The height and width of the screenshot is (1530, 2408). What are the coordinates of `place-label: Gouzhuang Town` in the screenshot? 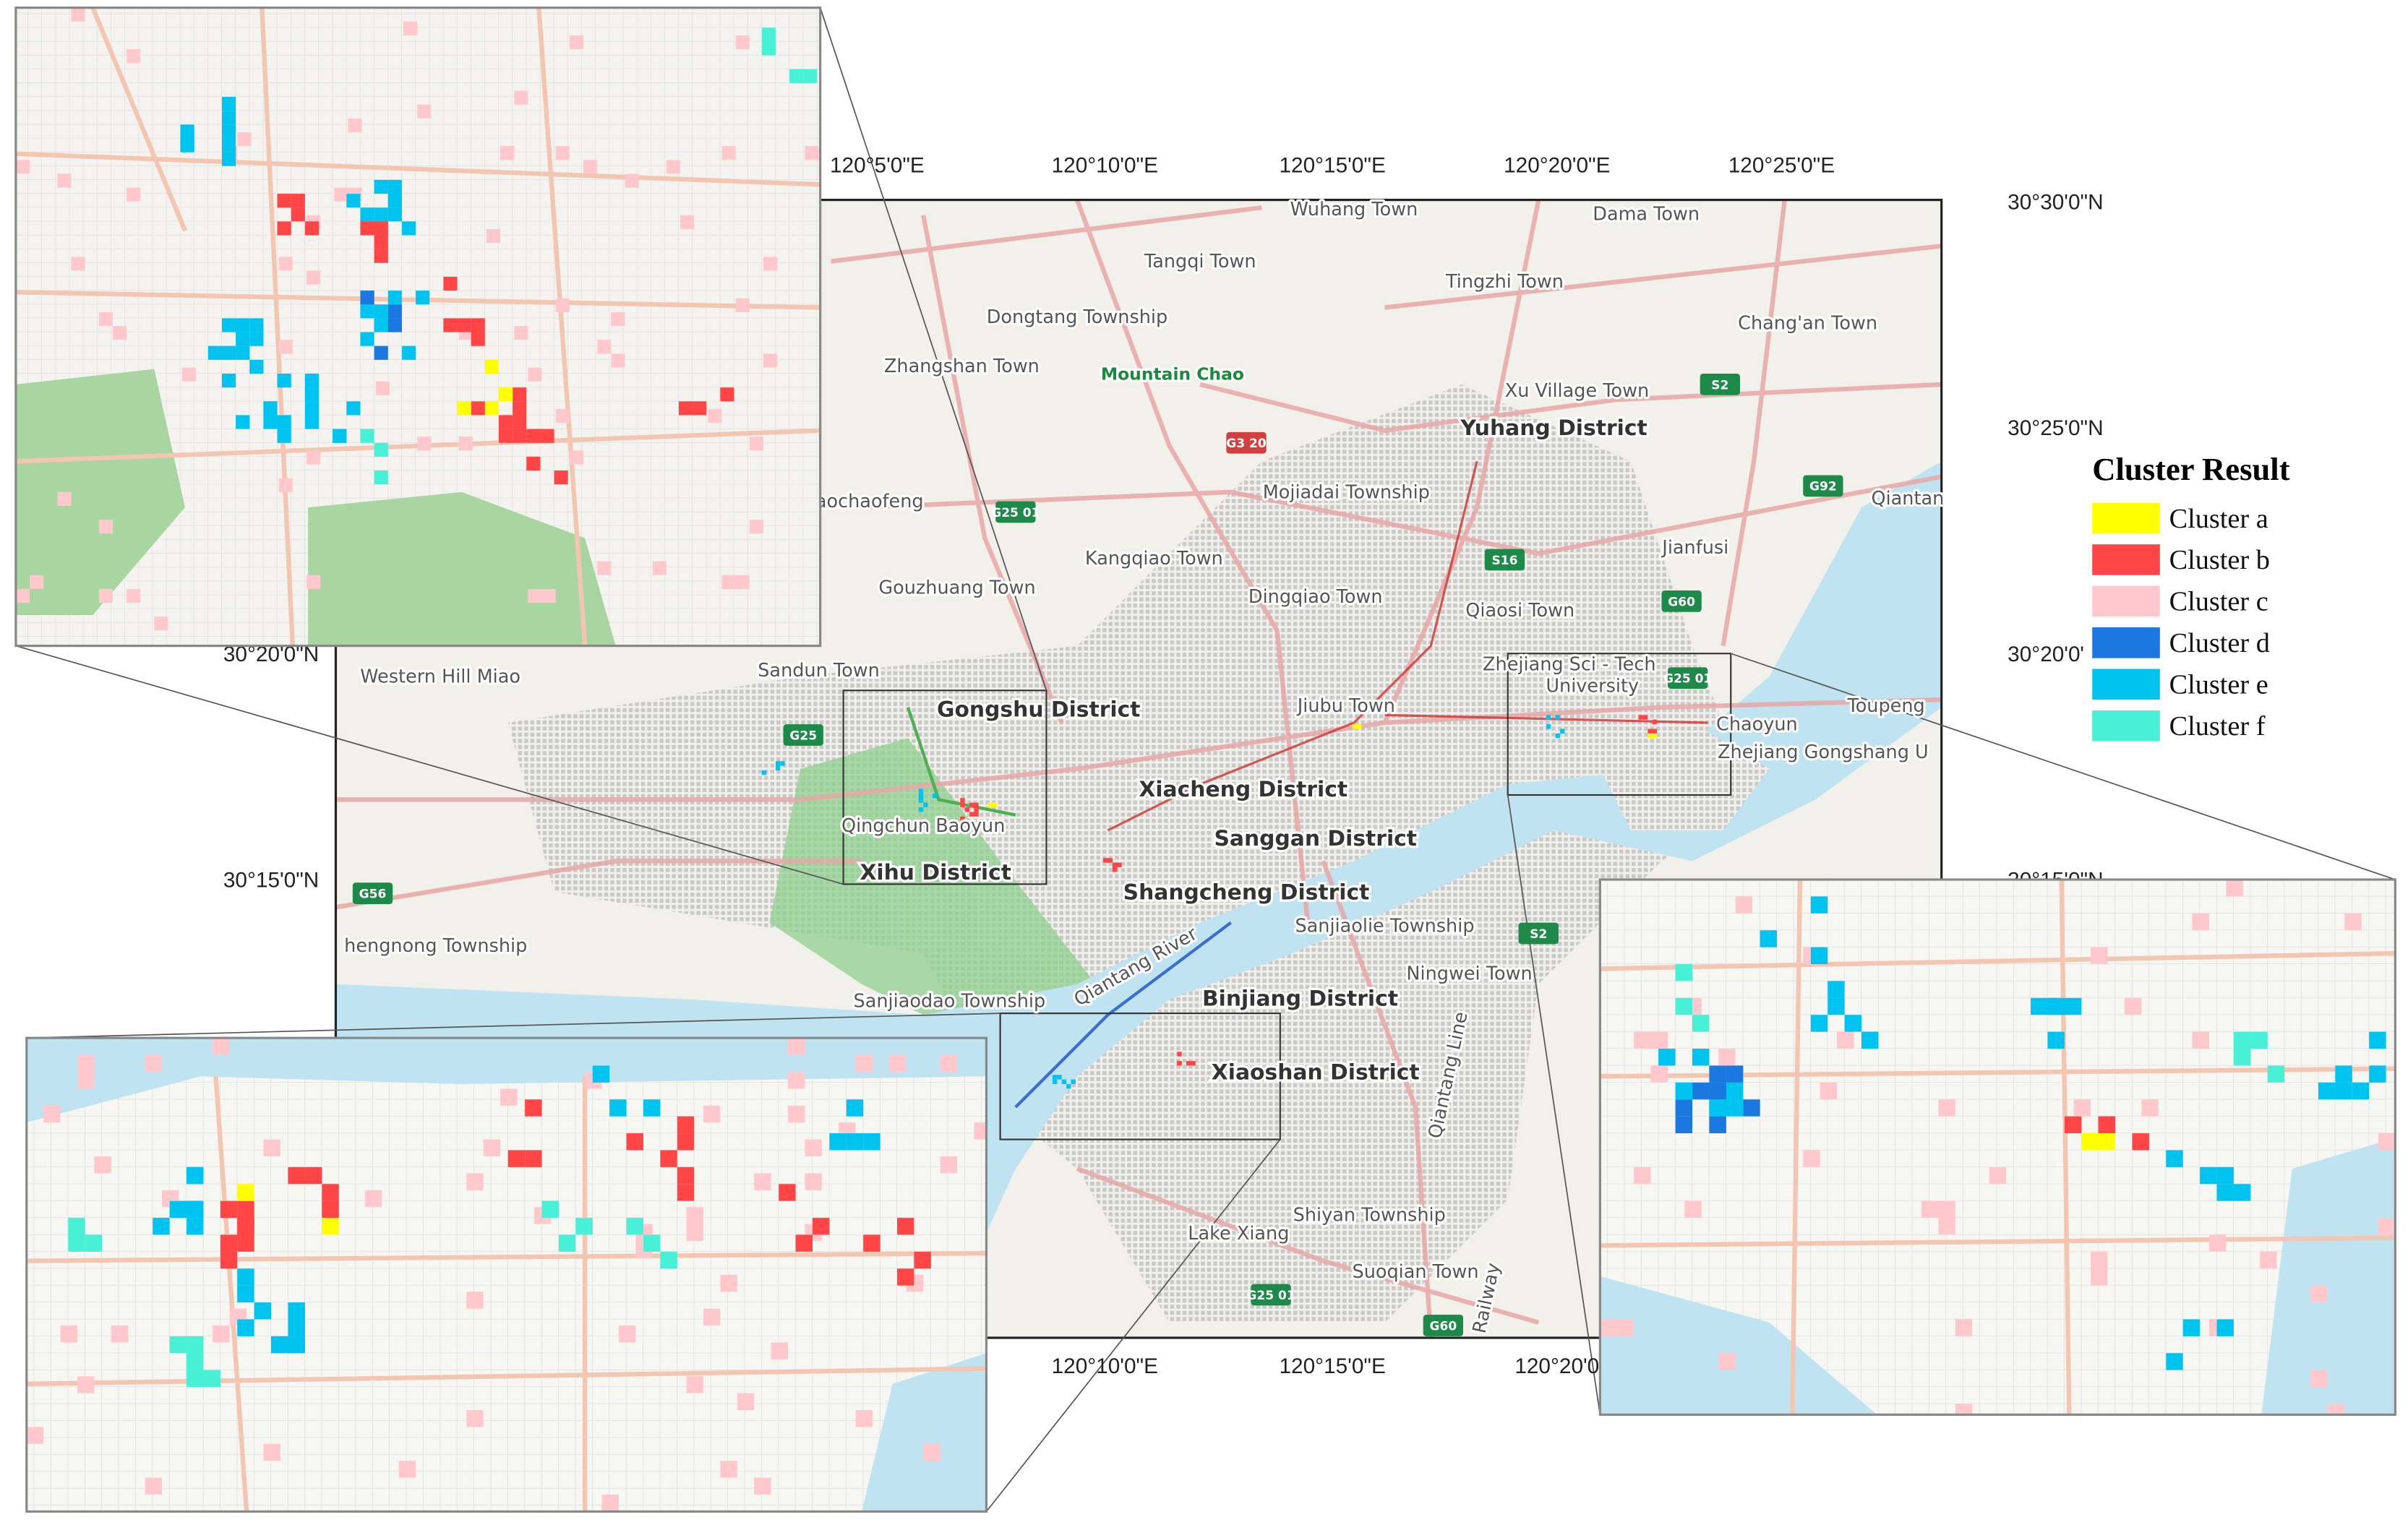 It's located at (956, 587).